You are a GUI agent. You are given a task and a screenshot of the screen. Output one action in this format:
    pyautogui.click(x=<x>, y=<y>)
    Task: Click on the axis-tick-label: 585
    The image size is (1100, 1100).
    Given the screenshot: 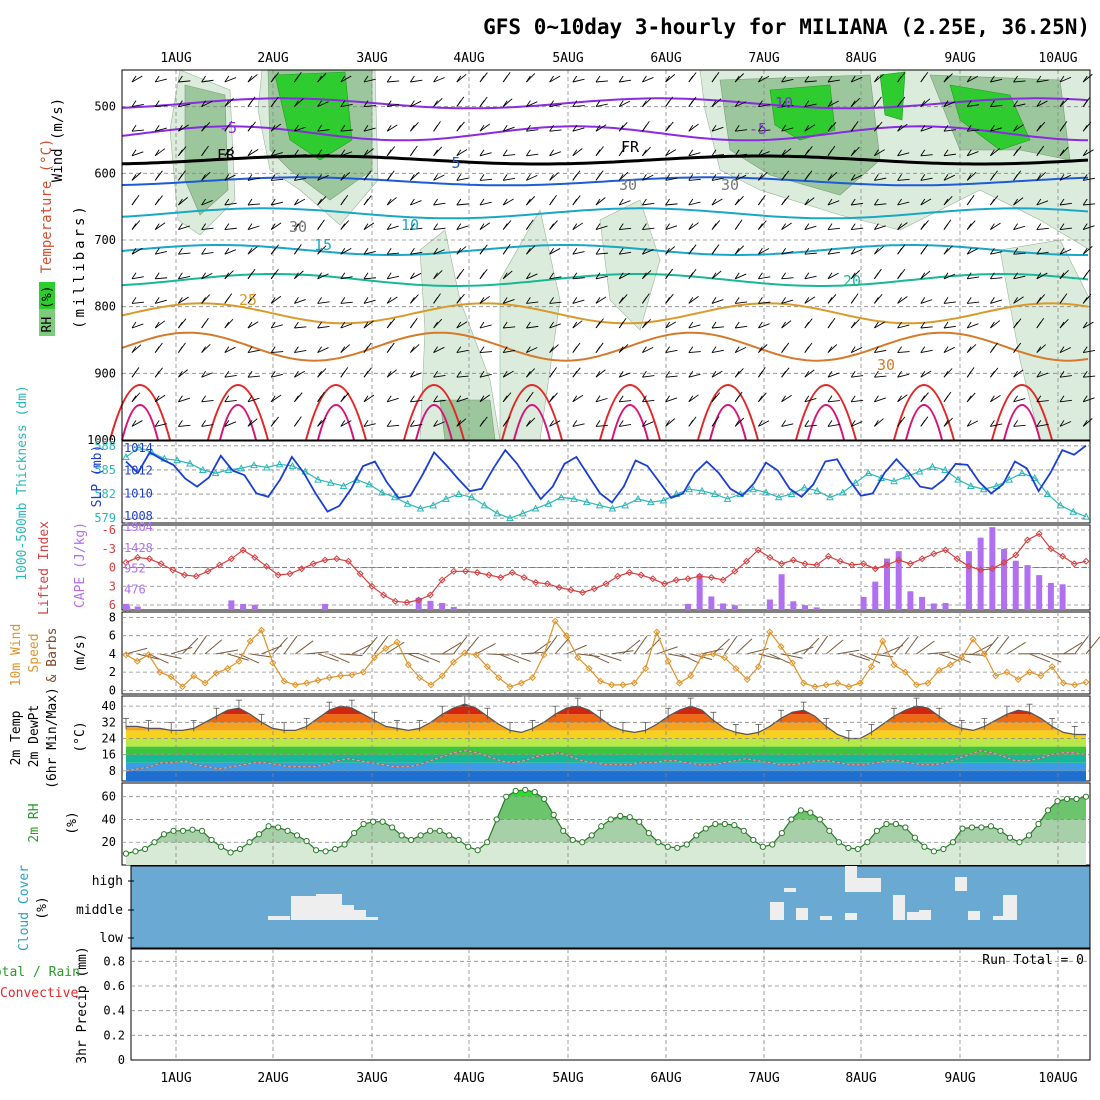 What is the action you would take?
    pyautogui.click(x=105, y=470)
    